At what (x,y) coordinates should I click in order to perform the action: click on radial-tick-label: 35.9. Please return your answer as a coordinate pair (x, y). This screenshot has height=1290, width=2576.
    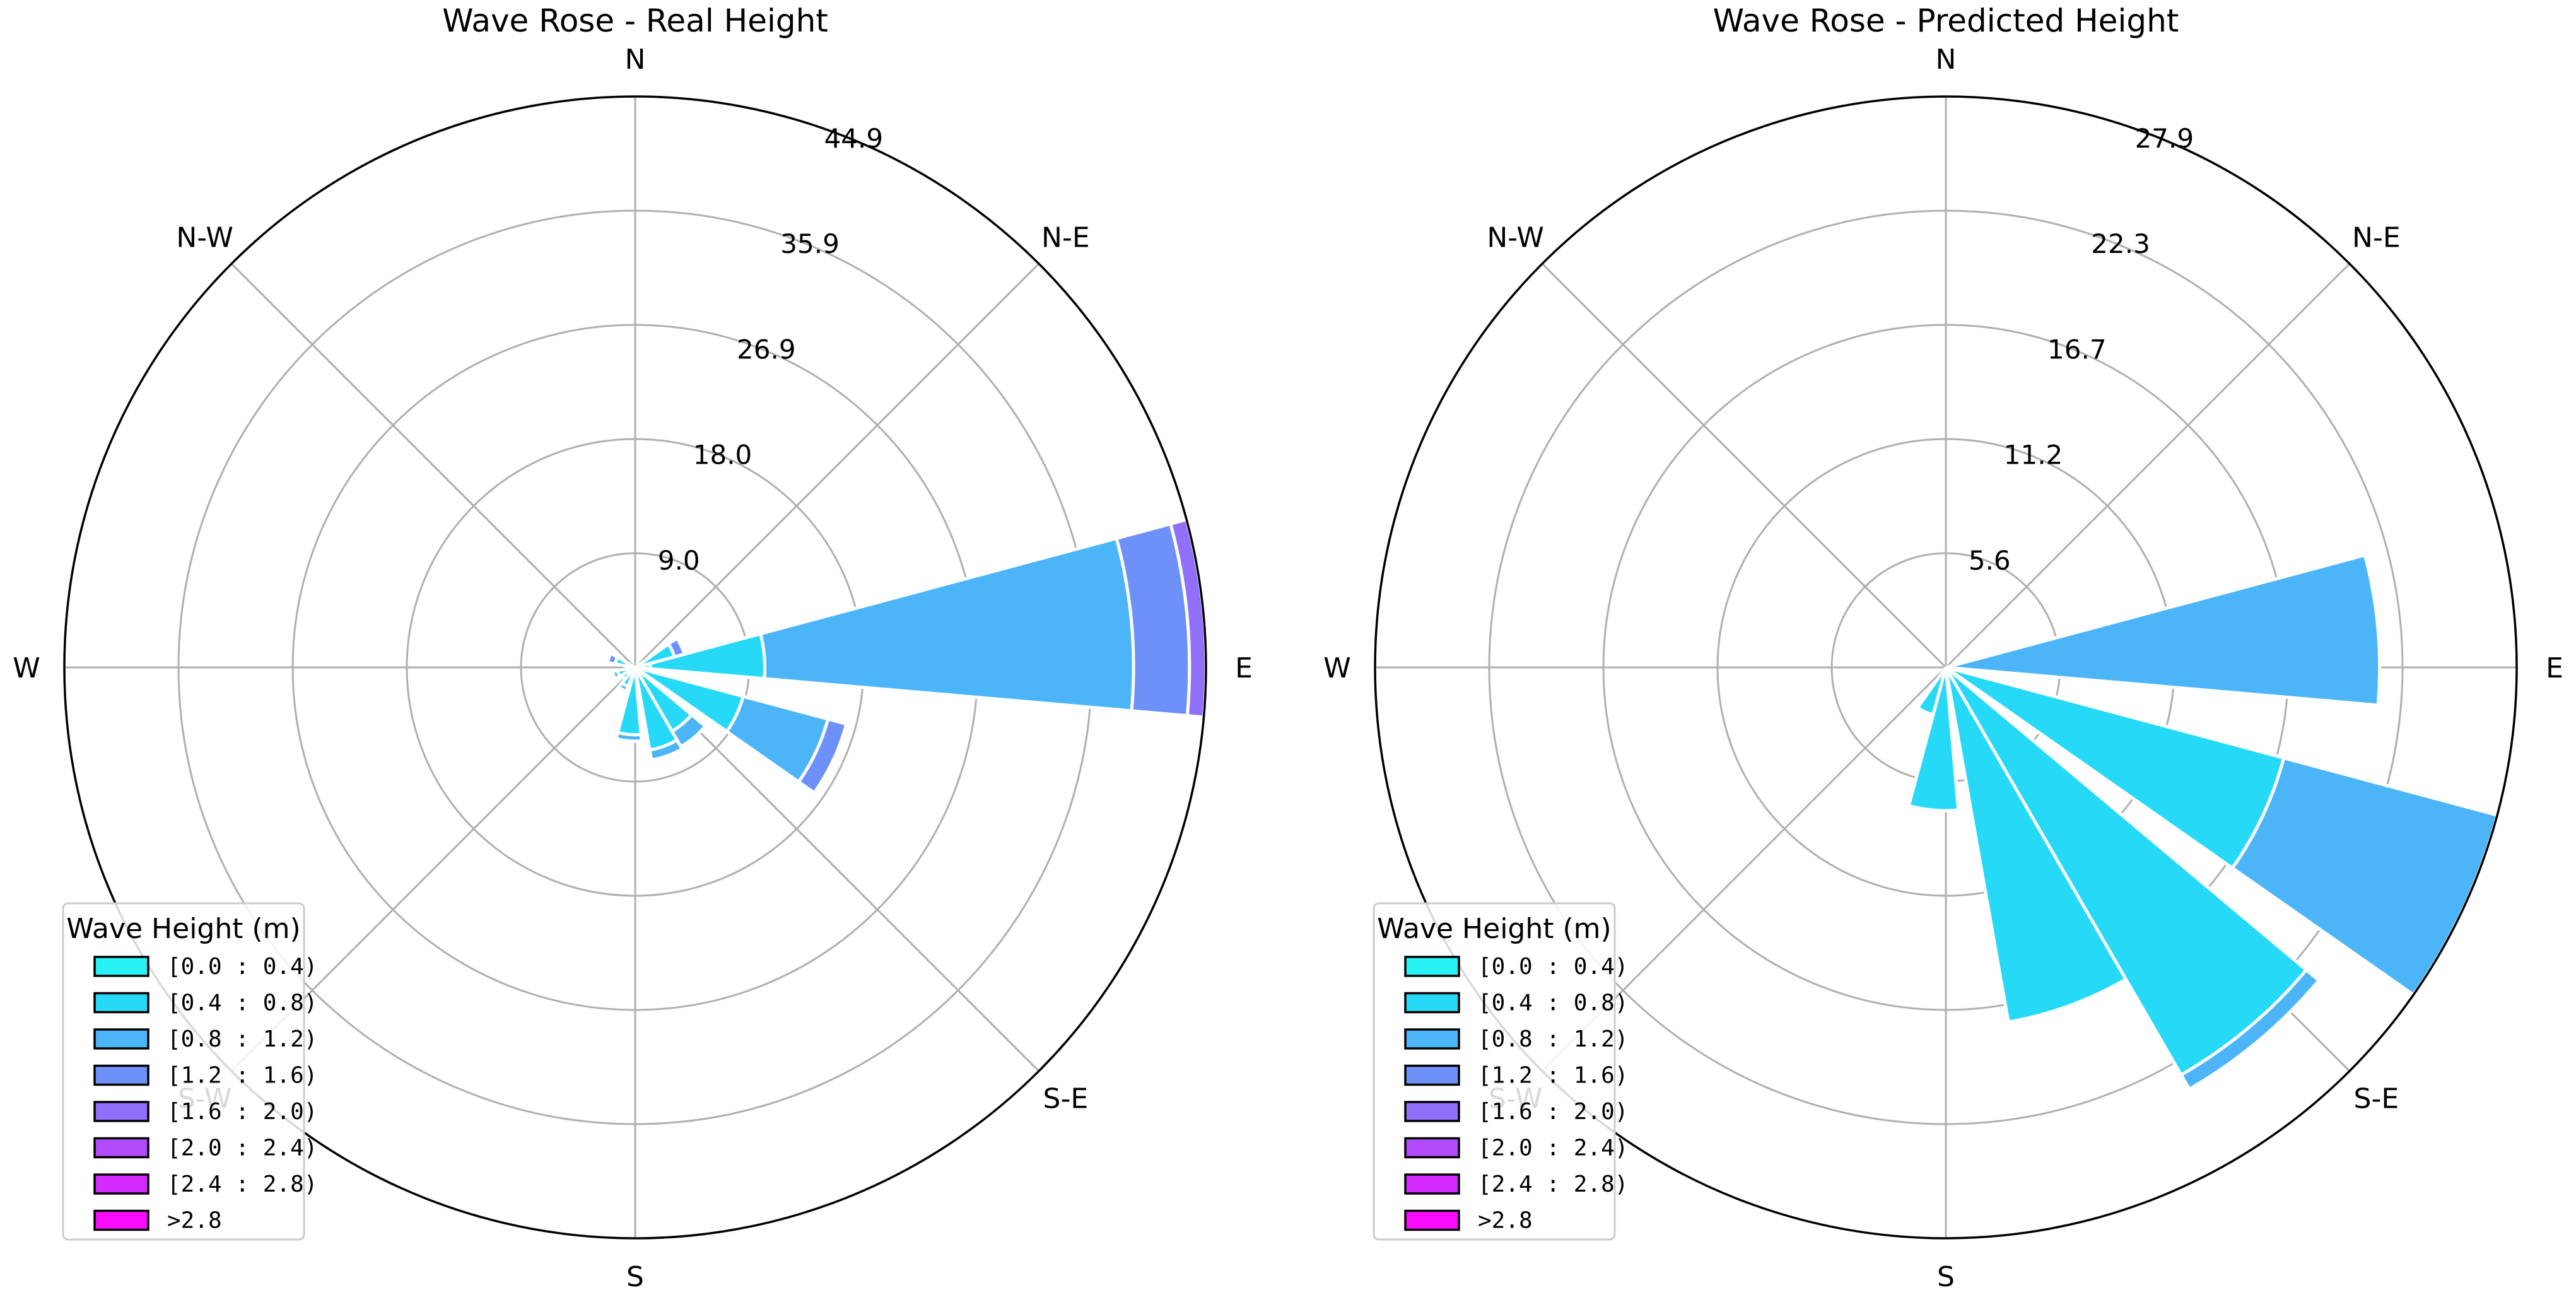
    Looking at the image, I should click on (810, 243).